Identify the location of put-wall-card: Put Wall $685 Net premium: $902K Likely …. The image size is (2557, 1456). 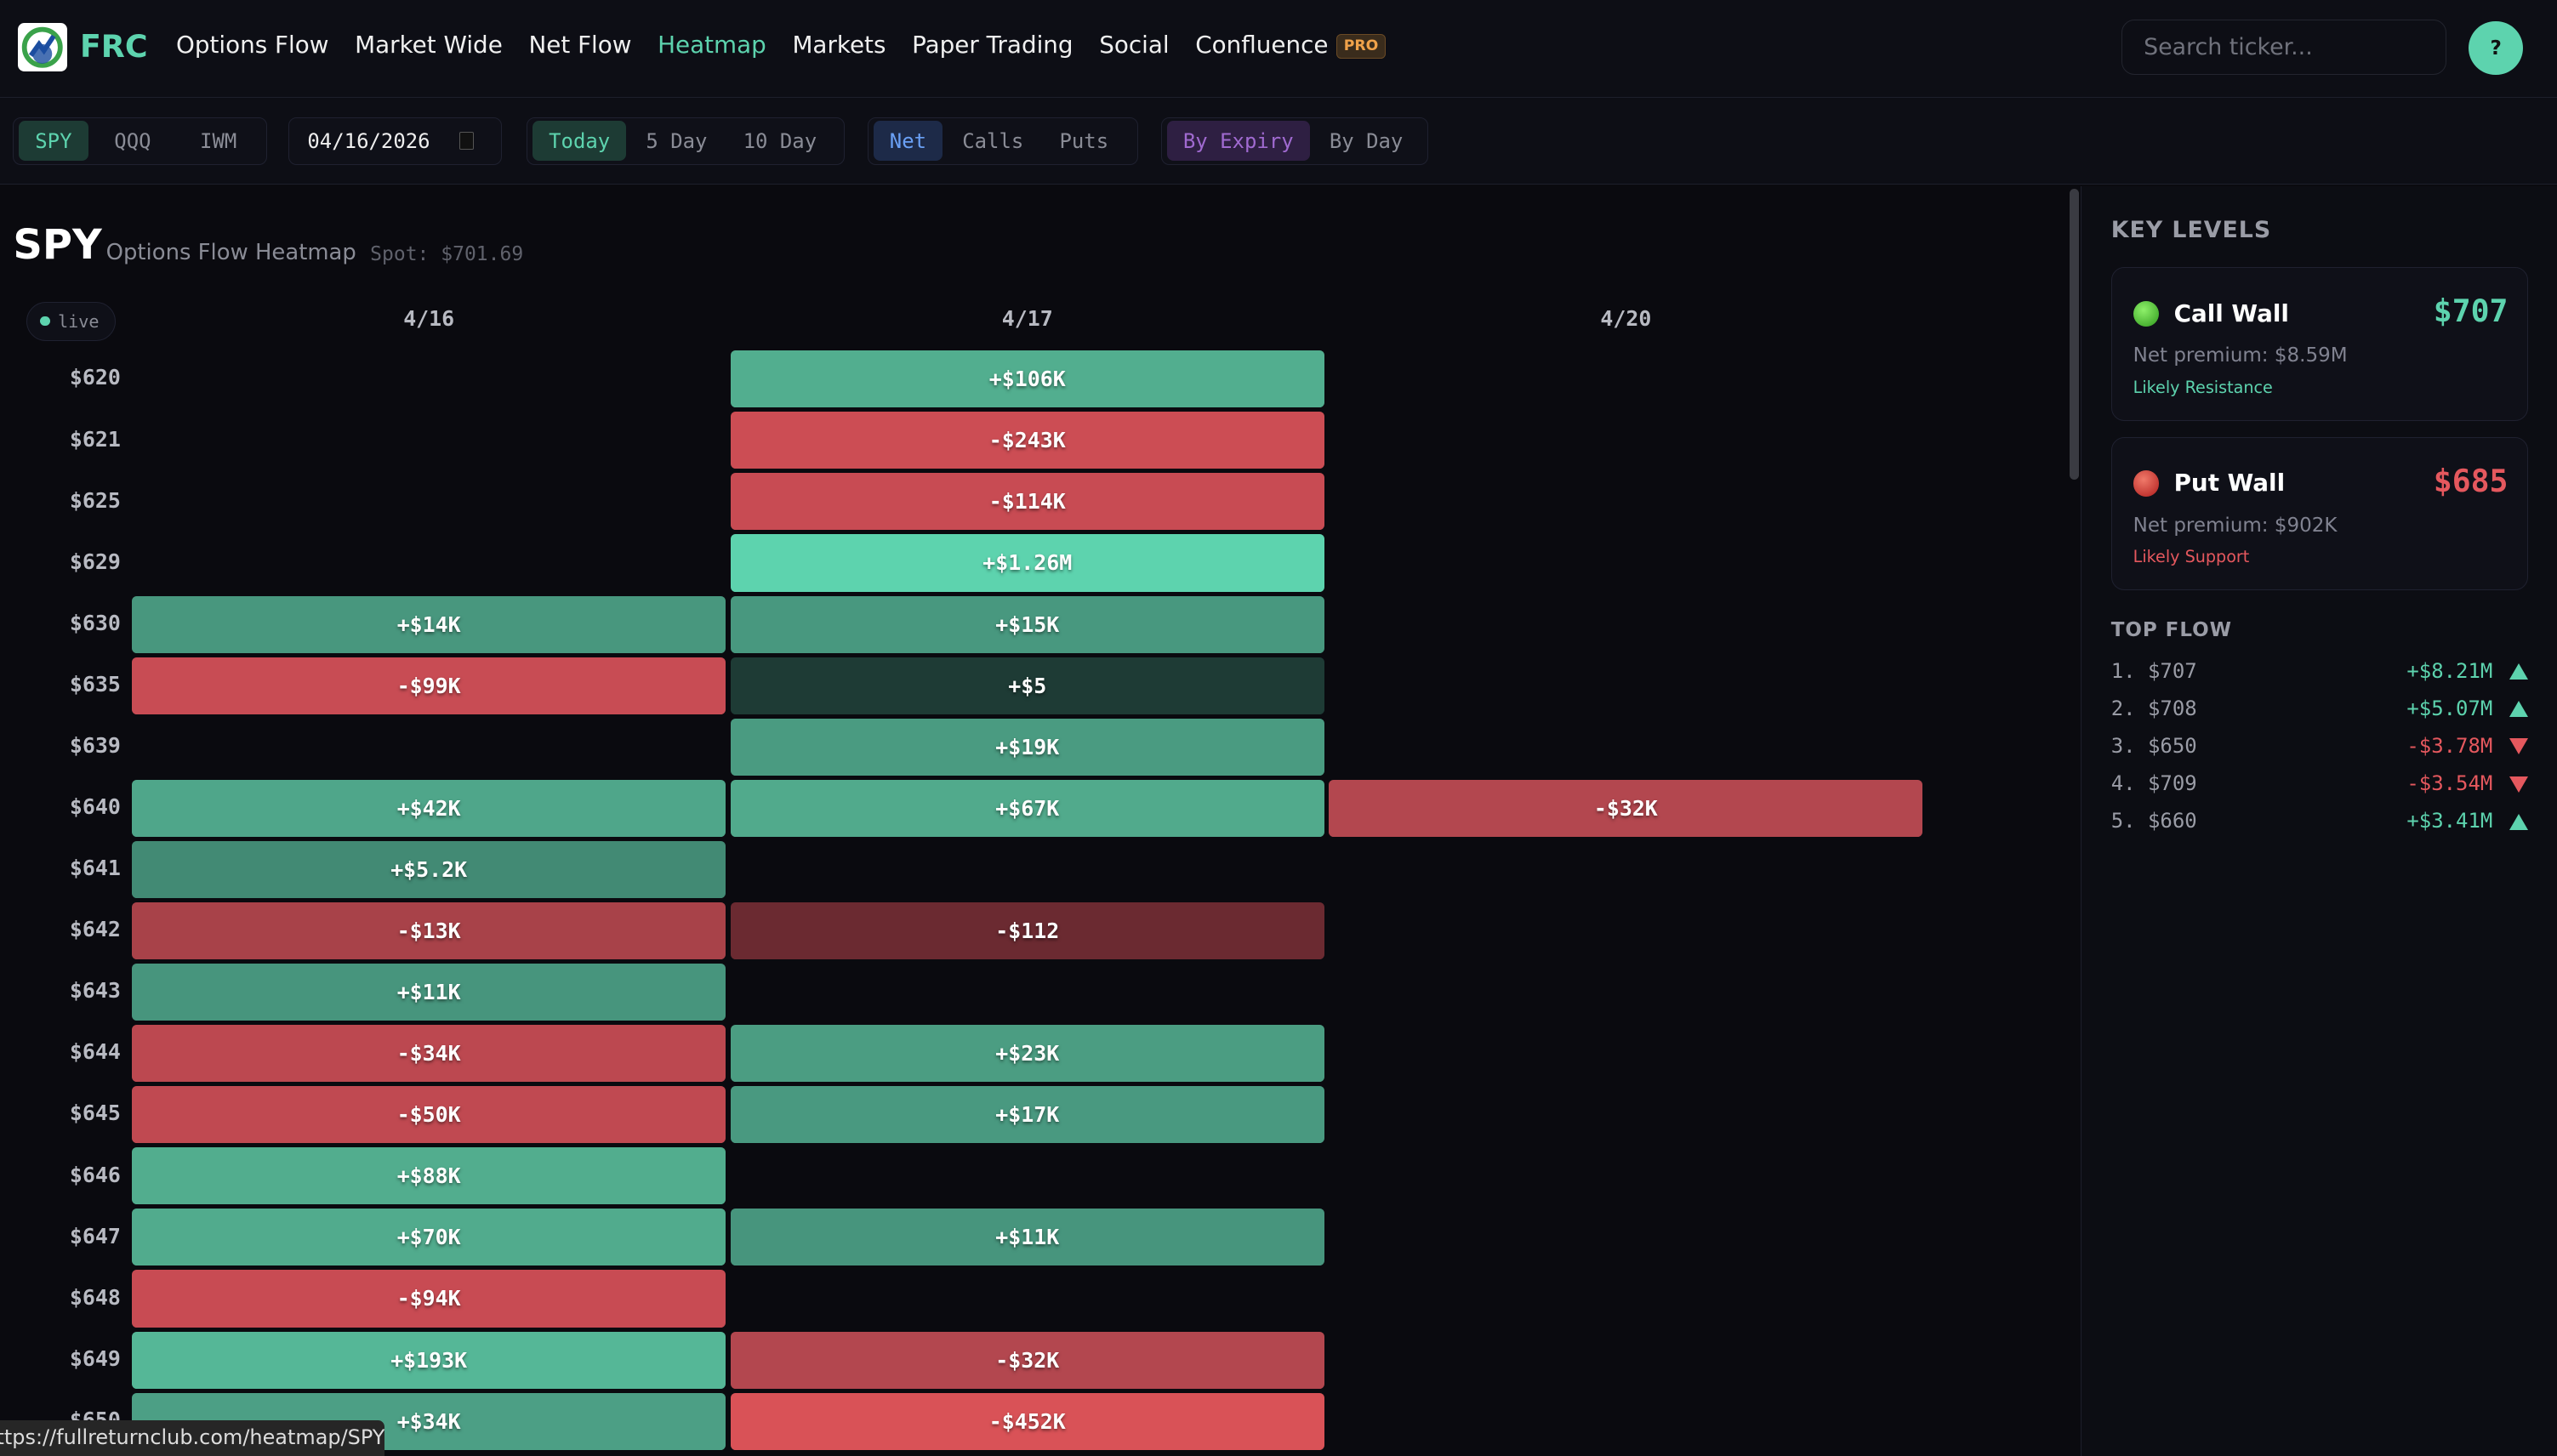
(2320, 513).